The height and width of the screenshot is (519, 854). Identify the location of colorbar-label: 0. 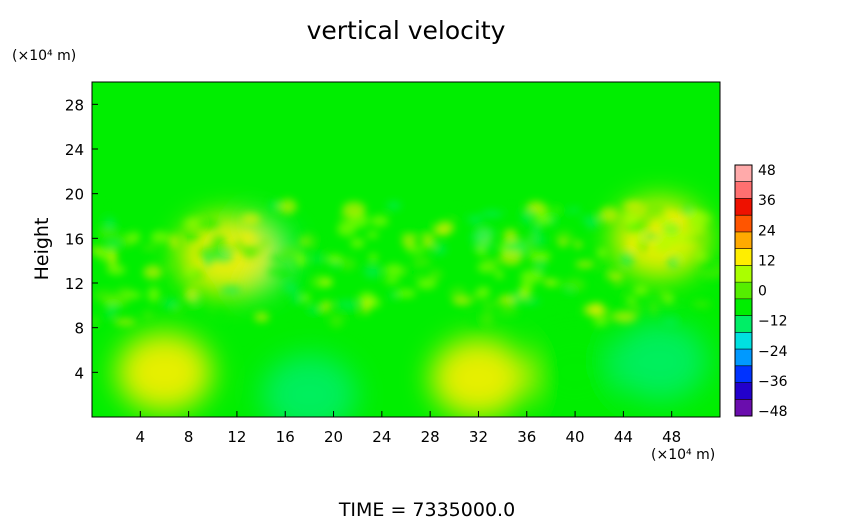
(762, 292).